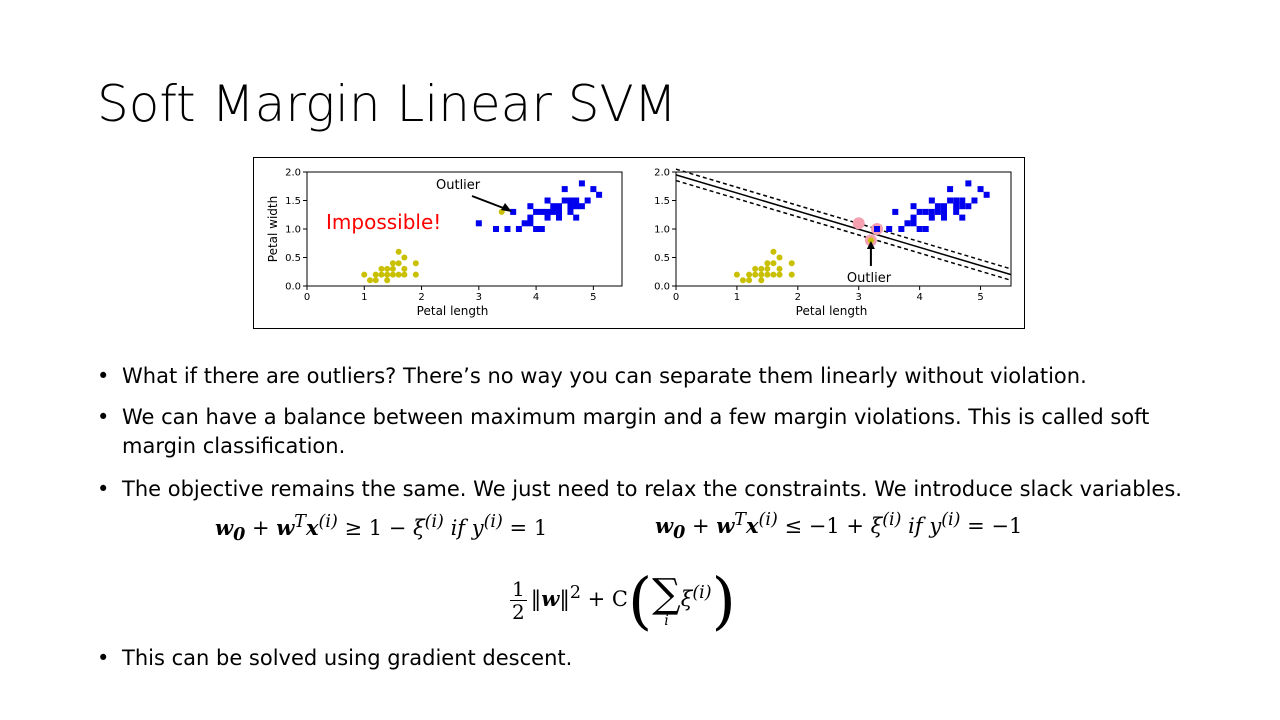 This screenshot has width=1280, height=720. What do you see at coordinates (951, 520) in the screenshot?
I see `eq-y-sup: (i)` at bounding box center [951, 520].